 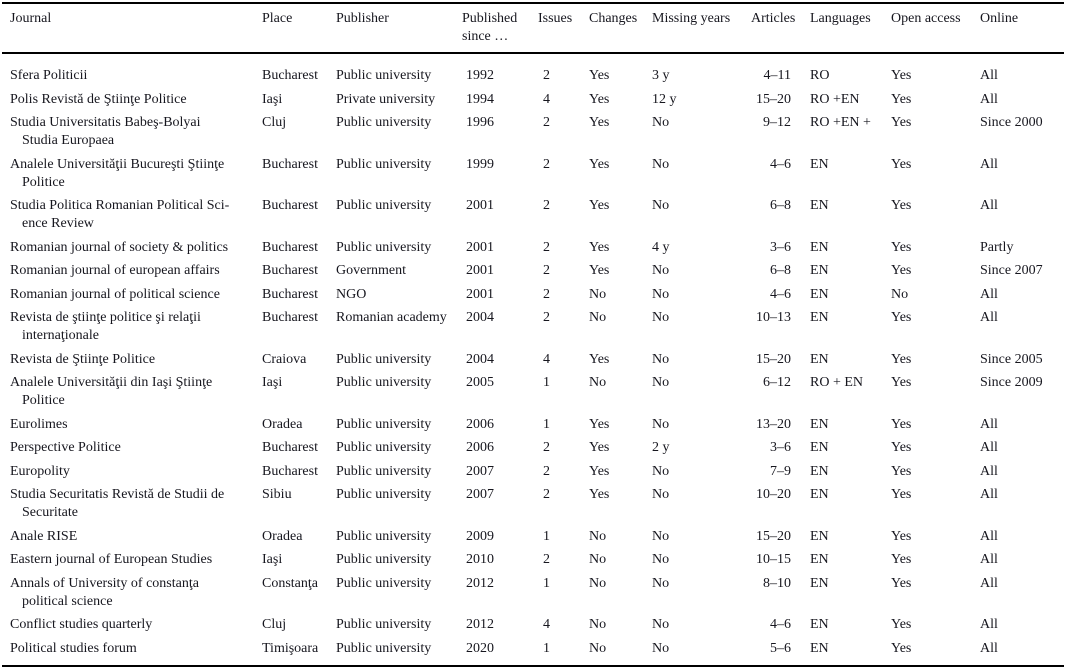 What do you see at coordinates (1011, 382) in the screenshot?
I see `cell-online: Since 2009` at bounding box center [1011, 382].